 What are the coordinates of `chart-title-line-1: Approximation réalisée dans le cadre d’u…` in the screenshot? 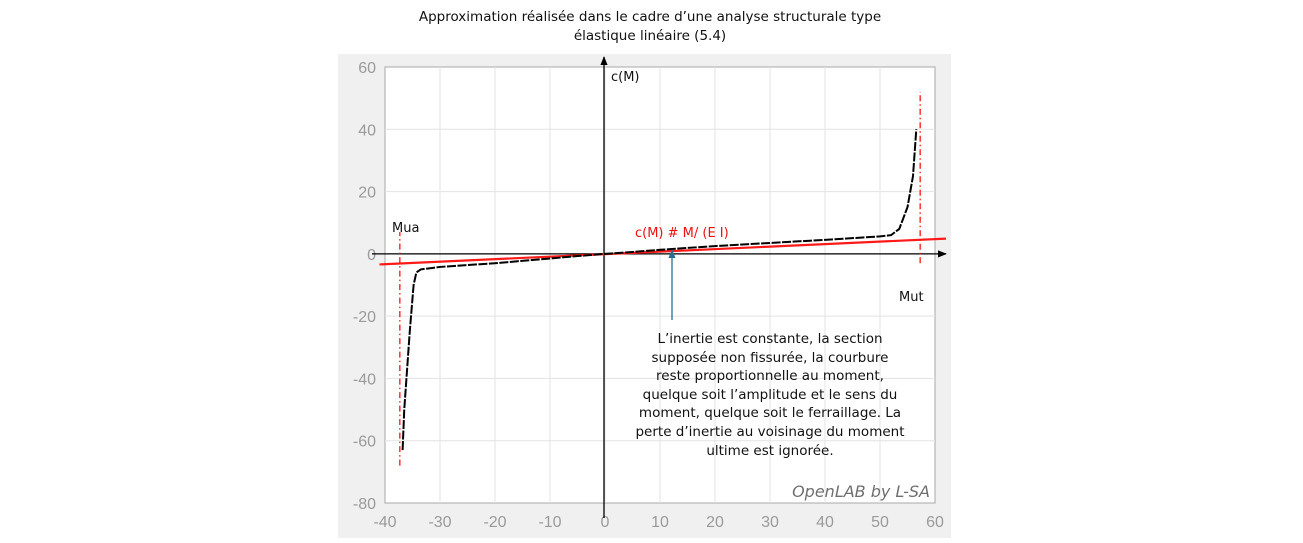 It's located at (650, 17).